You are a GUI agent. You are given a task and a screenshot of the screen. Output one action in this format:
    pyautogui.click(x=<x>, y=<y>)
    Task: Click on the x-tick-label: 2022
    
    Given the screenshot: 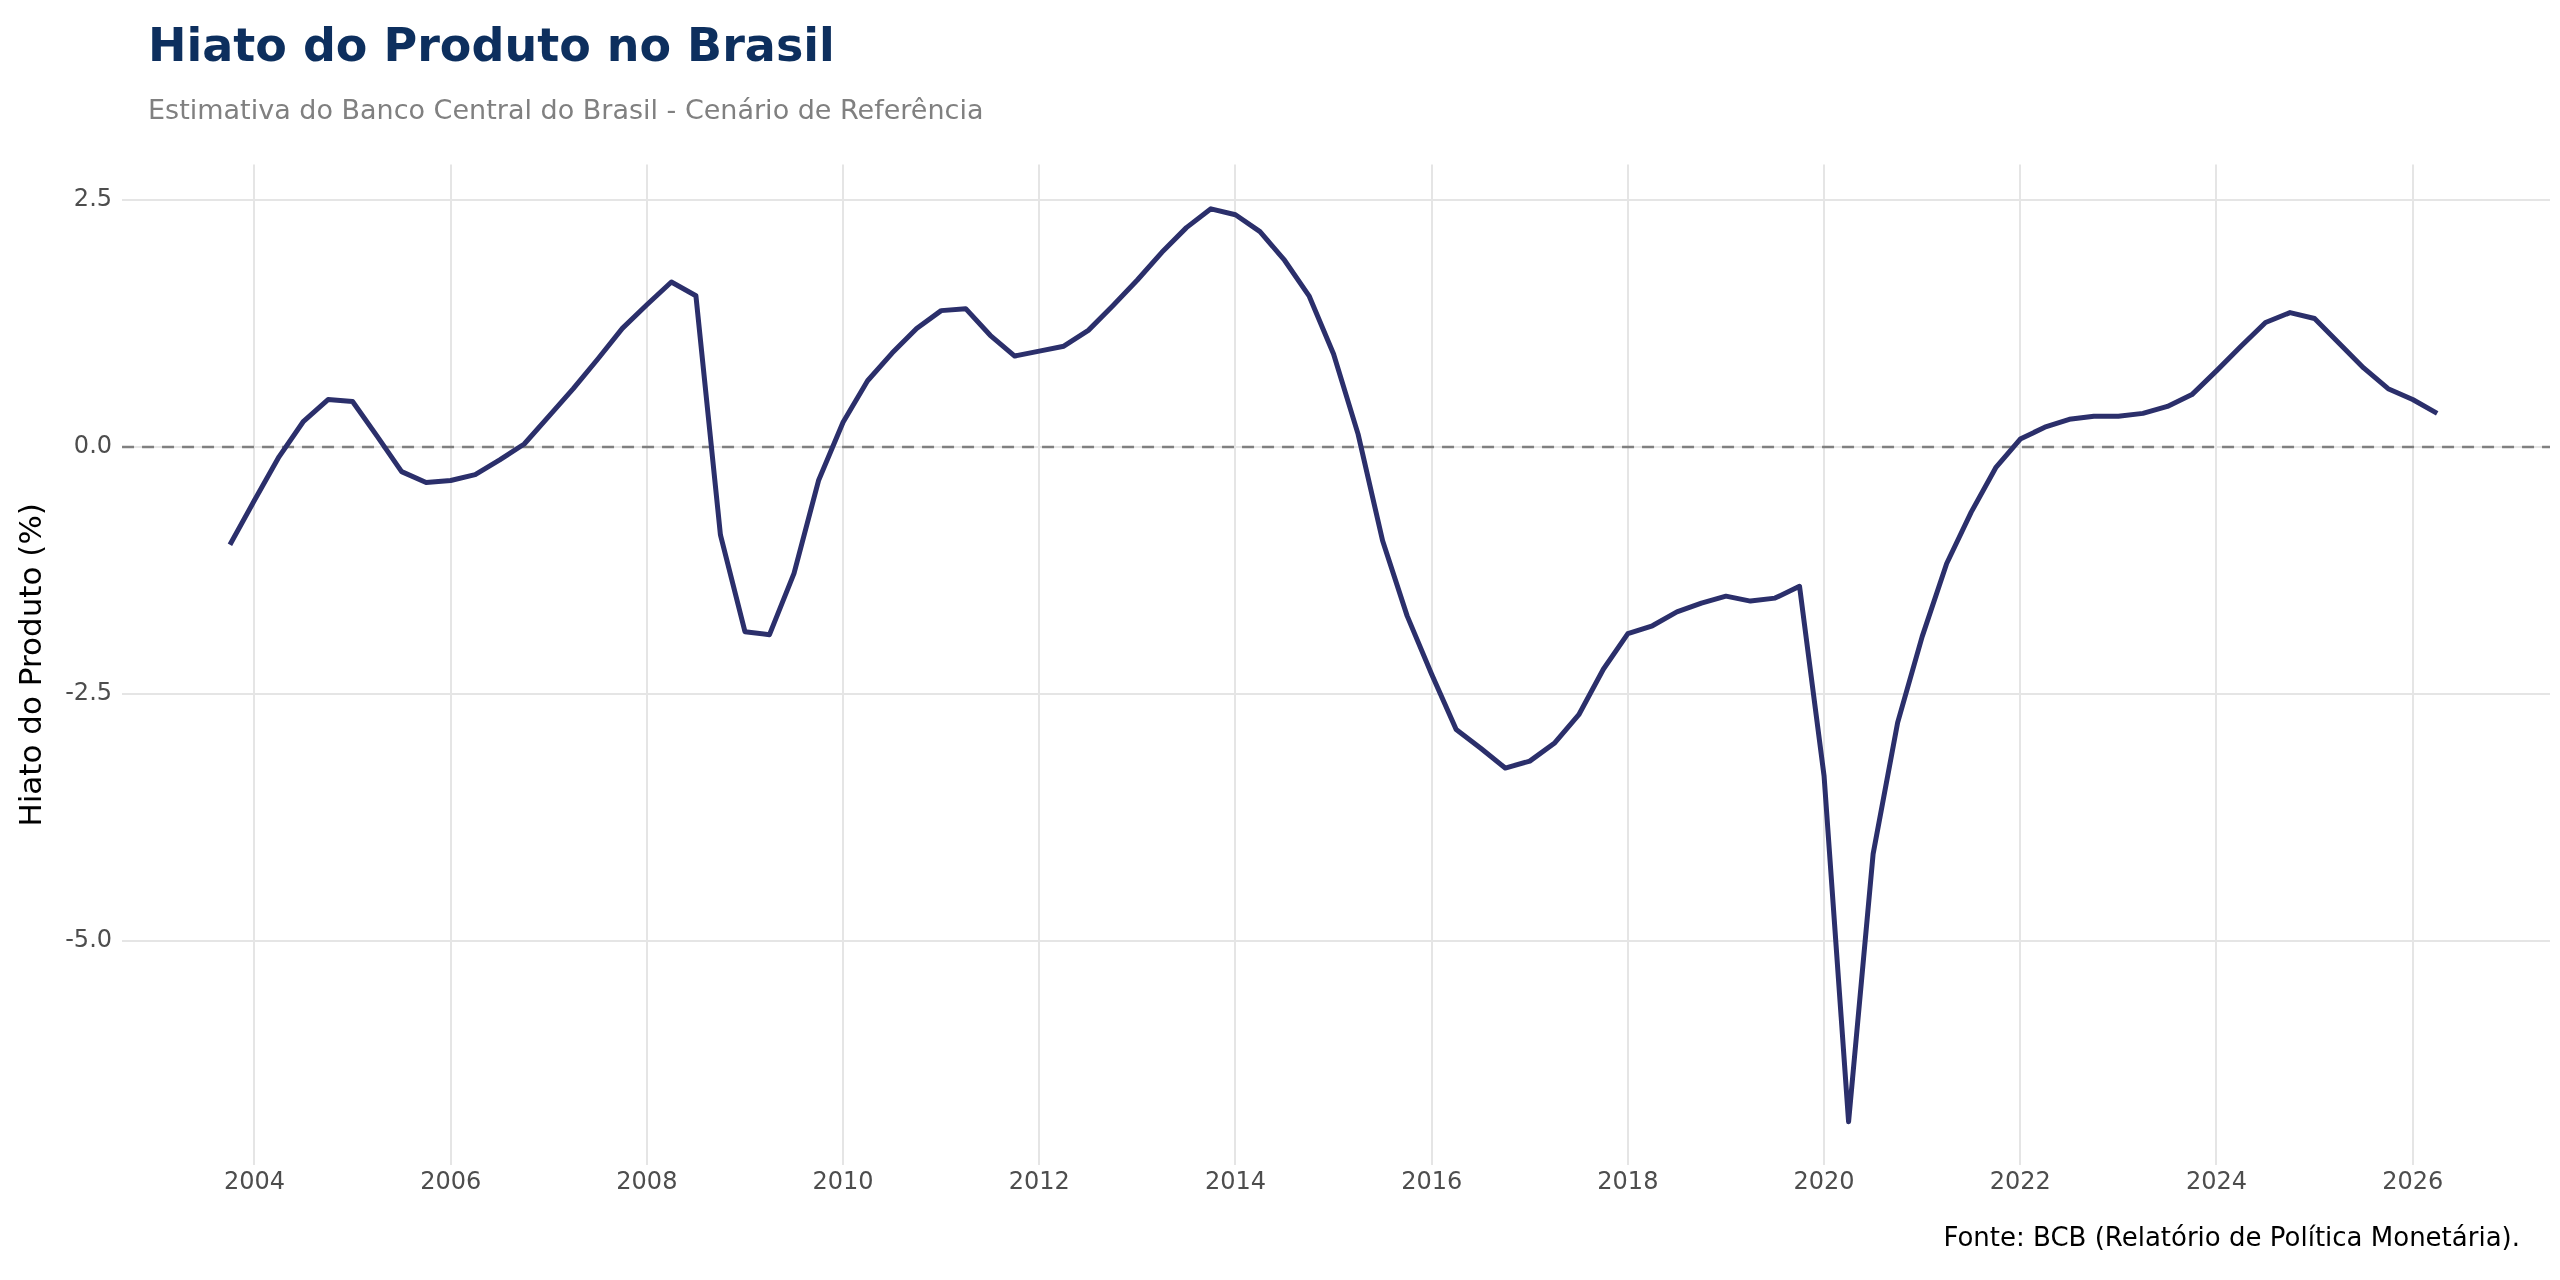 What is the action you would take?
    pyautogui.click(x=2020, y=1180)
    